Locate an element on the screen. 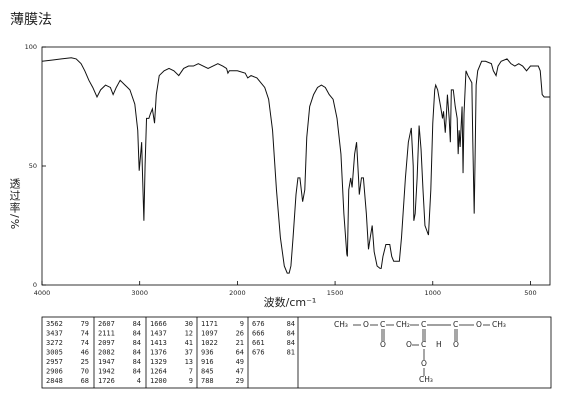  peak-wavenumber: 661 is located at coordinates (258, 343).